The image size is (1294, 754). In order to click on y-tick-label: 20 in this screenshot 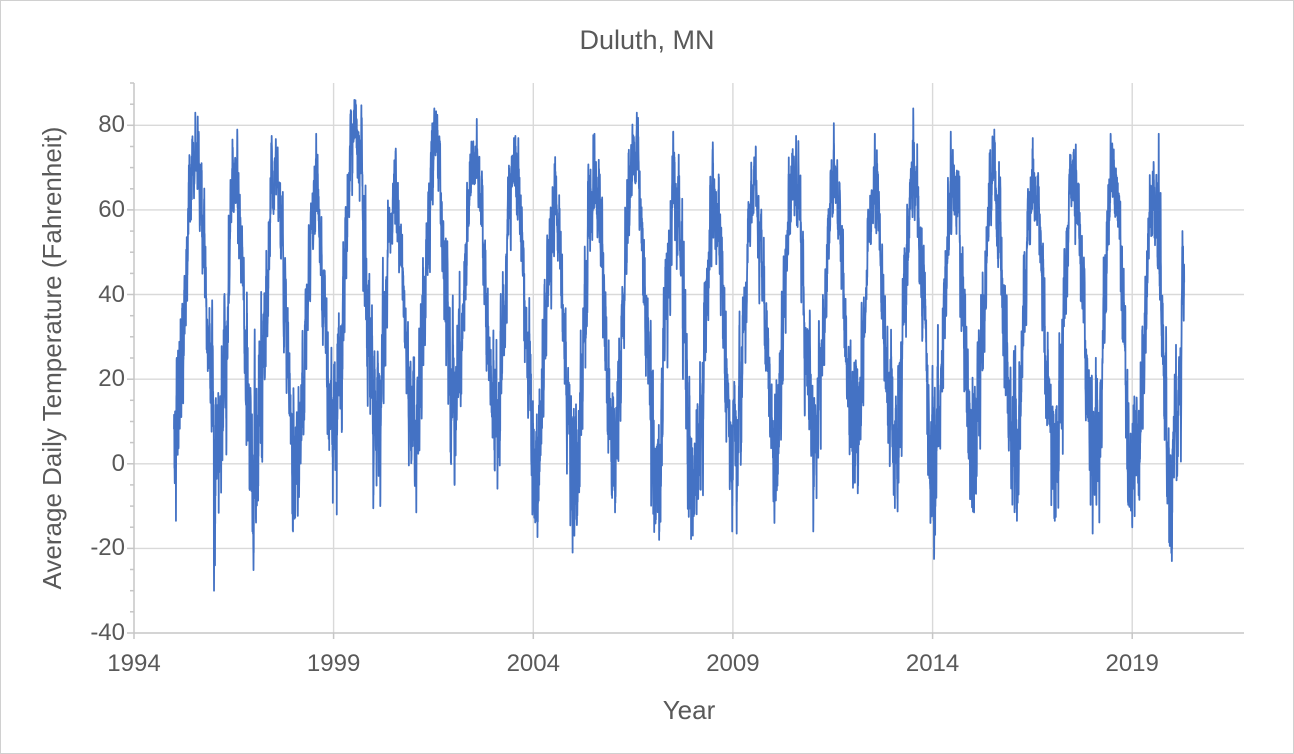, I will do `click(111, 379)`.